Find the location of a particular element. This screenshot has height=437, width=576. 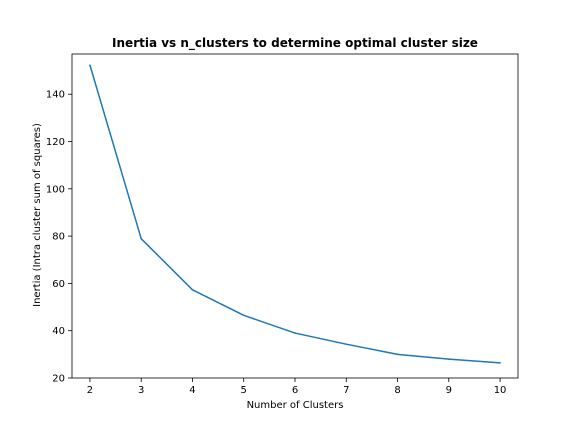

x-tick-label: 10 is located at coordinates (500, 390).